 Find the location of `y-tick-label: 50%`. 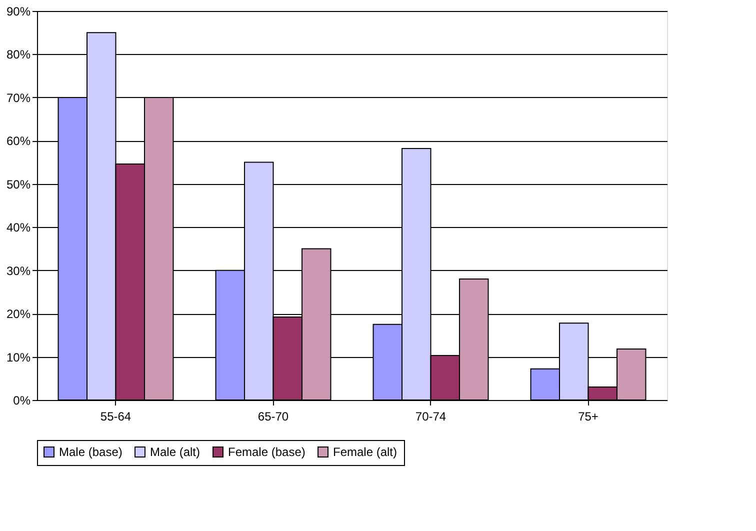

y-tick-label: 50% is located at coordinates (18, 184).